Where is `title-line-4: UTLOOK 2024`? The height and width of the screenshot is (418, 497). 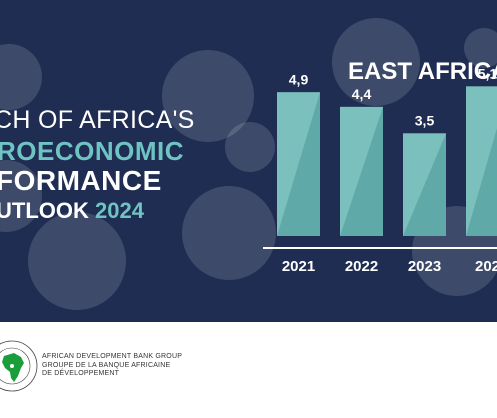 title-line-4: UTLOOK 2024 is located at coordinates (72, 211).